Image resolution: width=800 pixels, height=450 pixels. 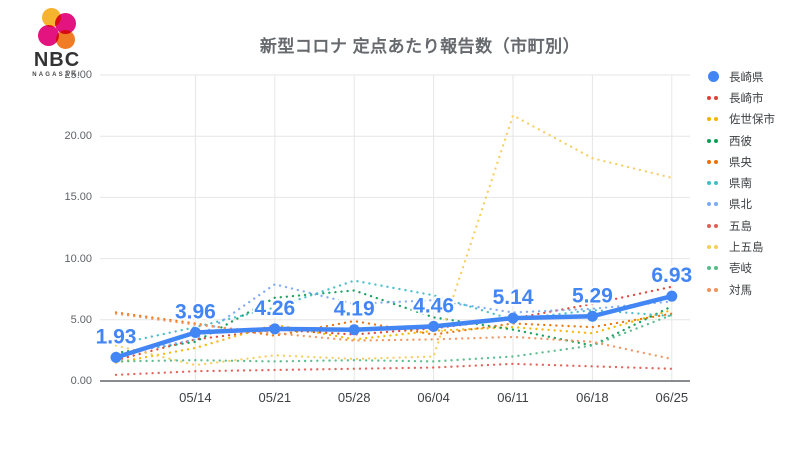 What do you see at coordinates (275, 397) in the screenshot?
I see `x-tick-label: 05/21` at bounding box center [275, 397].